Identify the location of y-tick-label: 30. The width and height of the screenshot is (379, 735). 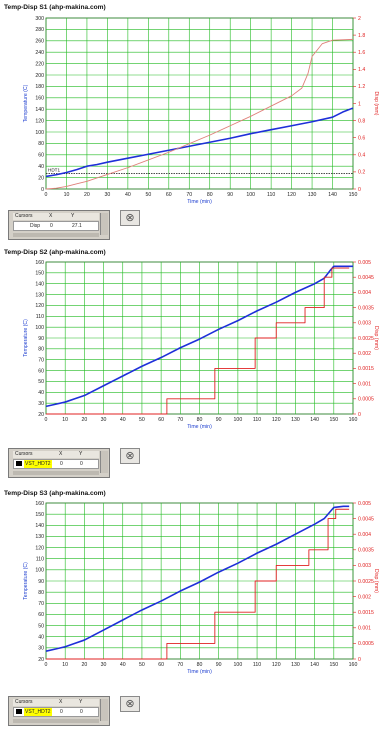
(41, 404).